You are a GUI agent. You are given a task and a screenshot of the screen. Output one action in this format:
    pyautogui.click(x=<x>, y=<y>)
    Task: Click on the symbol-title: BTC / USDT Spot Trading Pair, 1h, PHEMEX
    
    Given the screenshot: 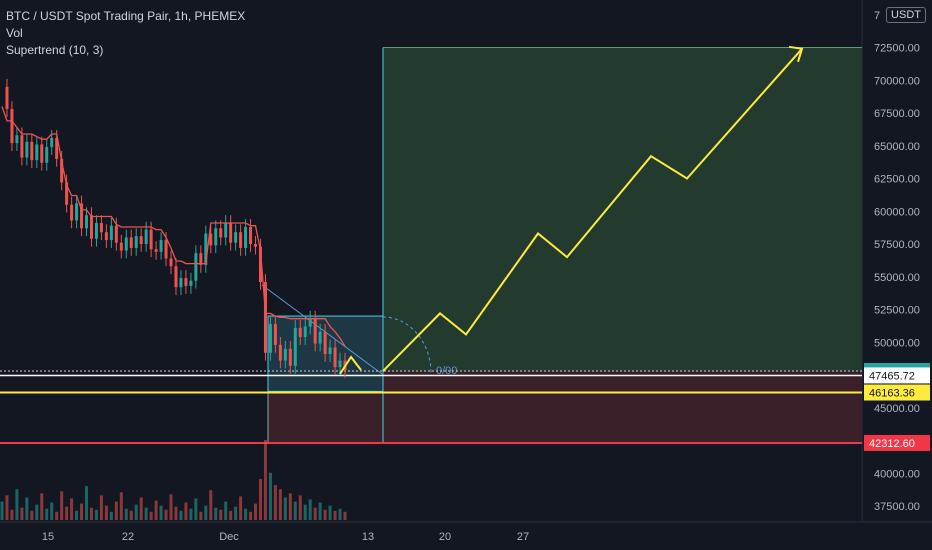 What is the action you would take?
    pyautogui.click(x=126, y=16)
    